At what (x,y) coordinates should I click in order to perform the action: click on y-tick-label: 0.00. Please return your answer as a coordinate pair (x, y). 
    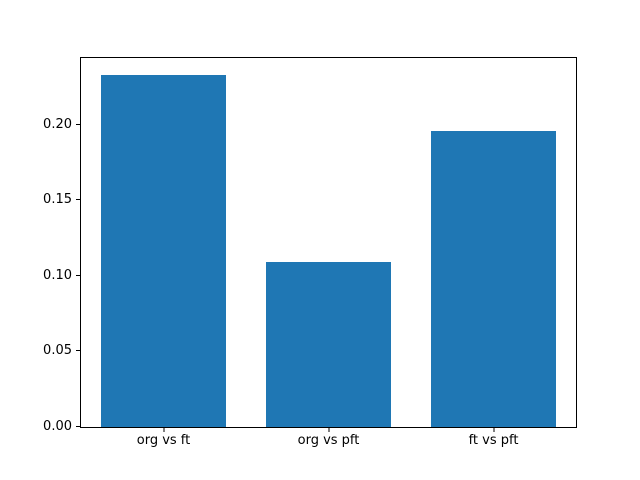
    Looking at the image, I should click on (57, 426).